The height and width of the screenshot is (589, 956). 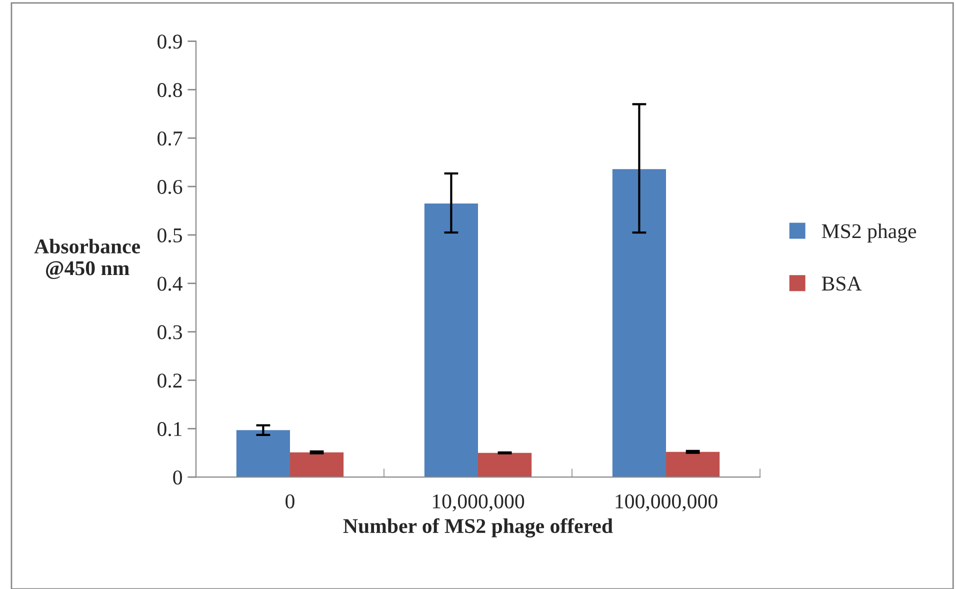 I want to click on y-tick-label: 0.6, so click(x=170, y=187).